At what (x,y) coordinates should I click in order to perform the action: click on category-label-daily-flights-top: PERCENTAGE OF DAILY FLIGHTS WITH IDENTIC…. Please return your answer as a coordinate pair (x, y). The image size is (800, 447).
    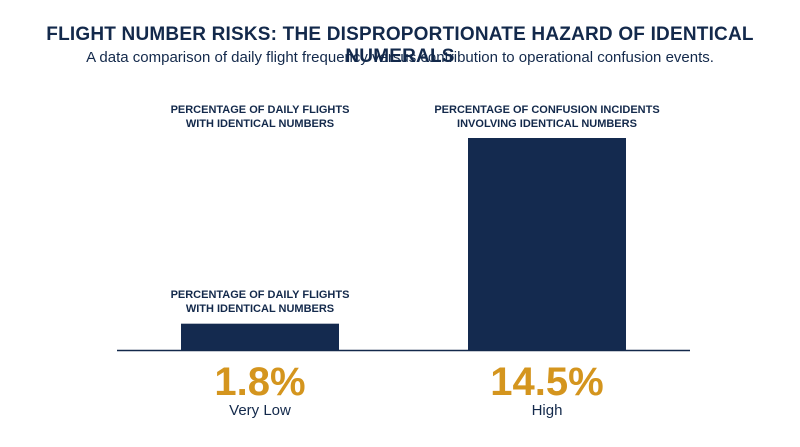
    Looking at the image, I should click on (260, 117).